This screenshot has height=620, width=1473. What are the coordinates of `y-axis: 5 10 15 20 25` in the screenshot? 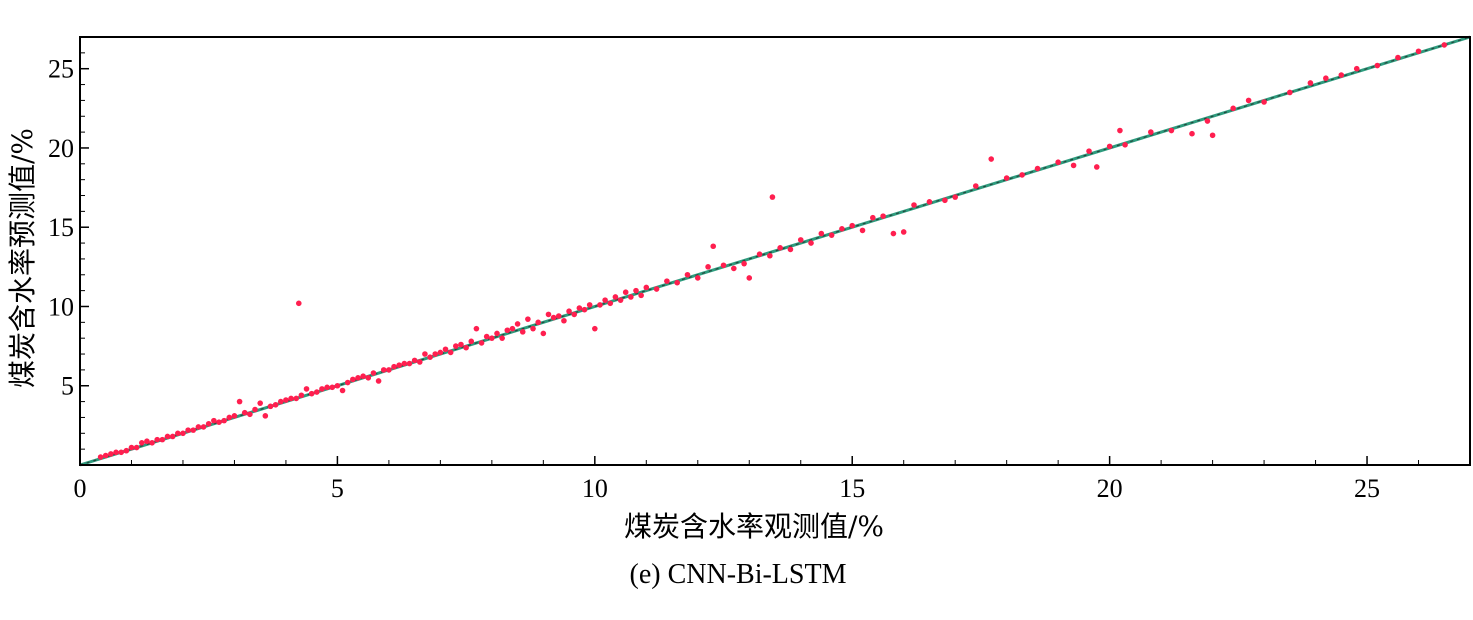 It's located at (68, 251).